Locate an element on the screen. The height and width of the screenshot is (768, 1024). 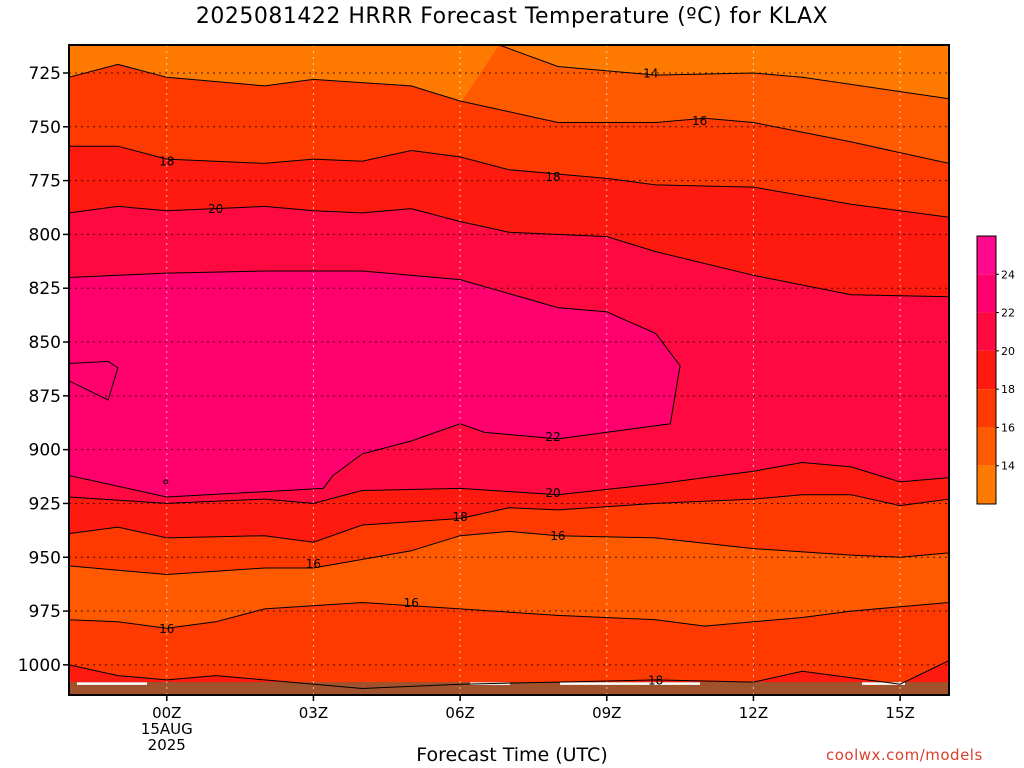
x-tick-label-9-0: 09Z is located at coordinates (606, 713).